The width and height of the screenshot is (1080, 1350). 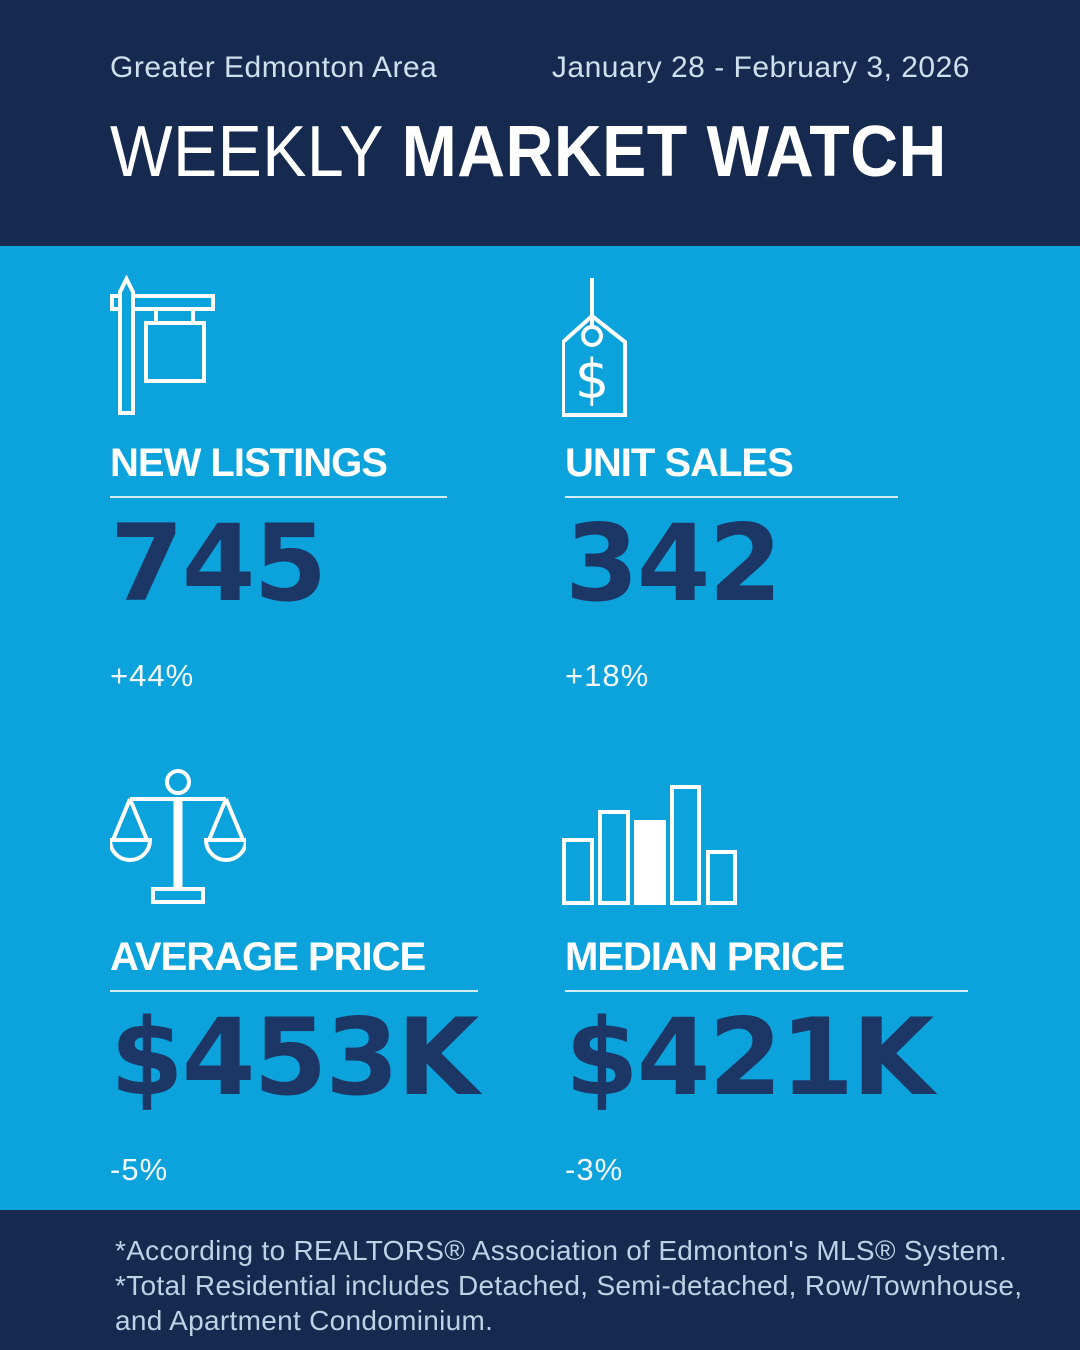 I want to click on stat-label: NEW LISTINGS, so click(x=249, y=463).